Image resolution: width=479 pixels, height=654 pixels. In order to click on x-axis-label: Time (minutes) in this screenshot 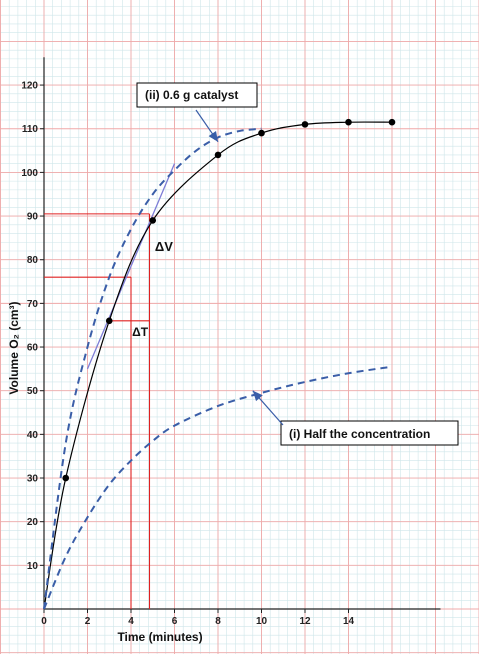, I will do `click(159, 637)`.